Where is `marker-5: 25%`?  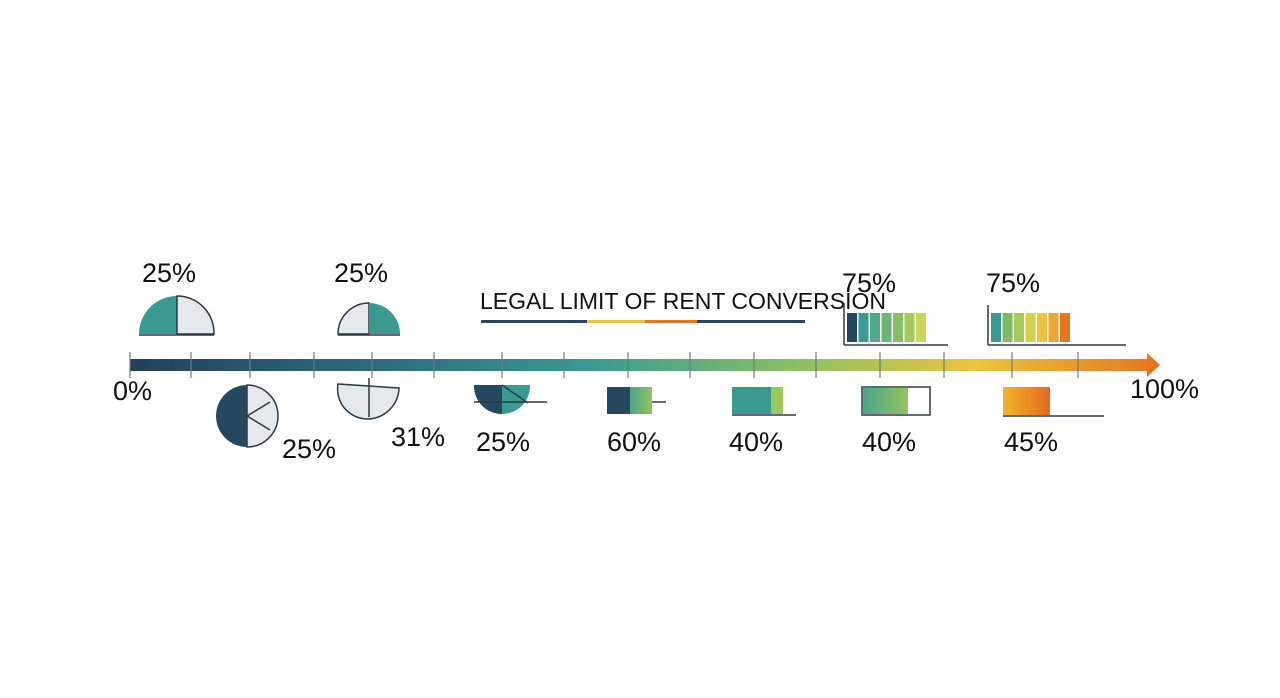
marker-5: 25% is located at coordinates (510, 420).